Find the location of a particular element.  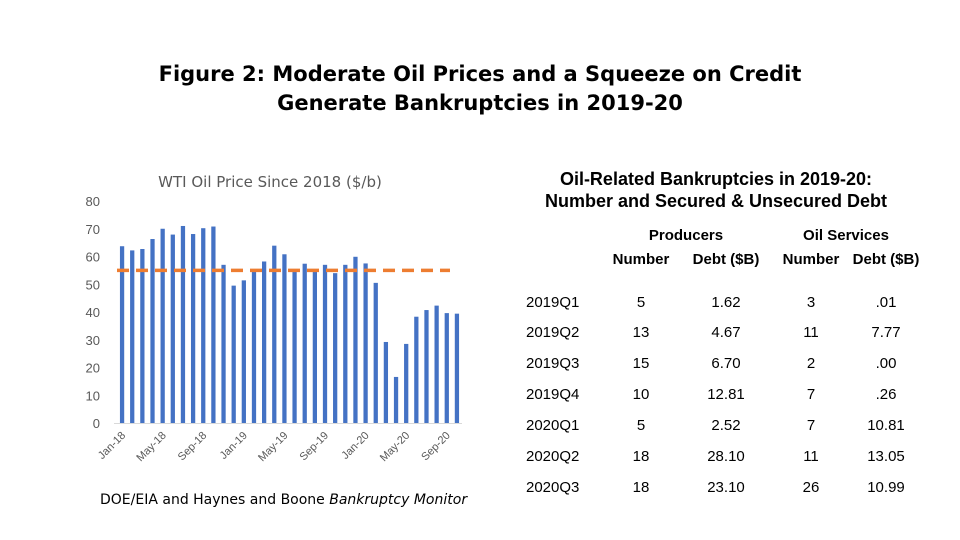

y-tick-label: 50 is located at coordinates (93, 284).